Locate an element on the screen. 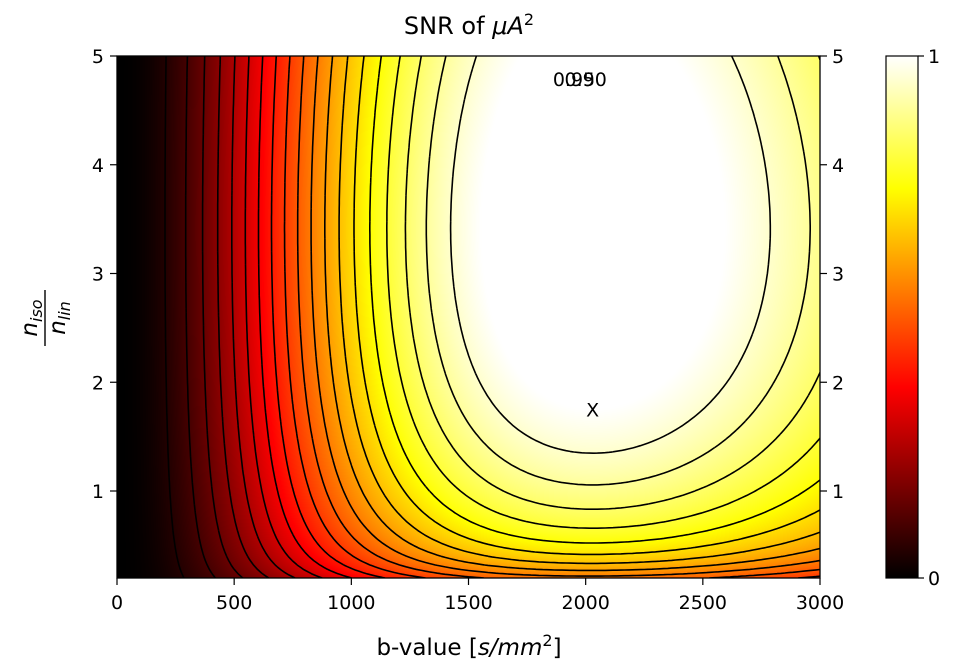  y-axis-label-numerator: niso is located at coordinates (31, 317).